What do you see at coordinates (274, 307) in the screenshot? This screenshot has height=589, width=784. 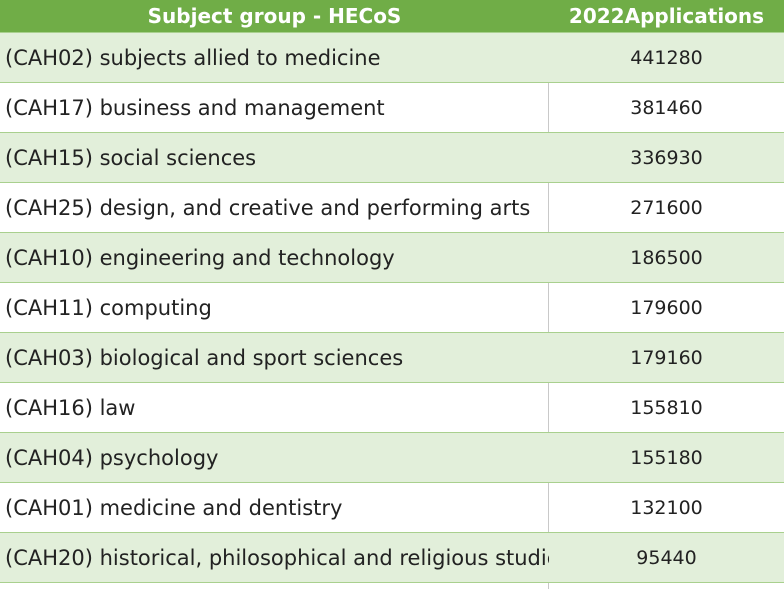 I see `subject-cell: (CAH11) computing` at bounding box center [274, 307].